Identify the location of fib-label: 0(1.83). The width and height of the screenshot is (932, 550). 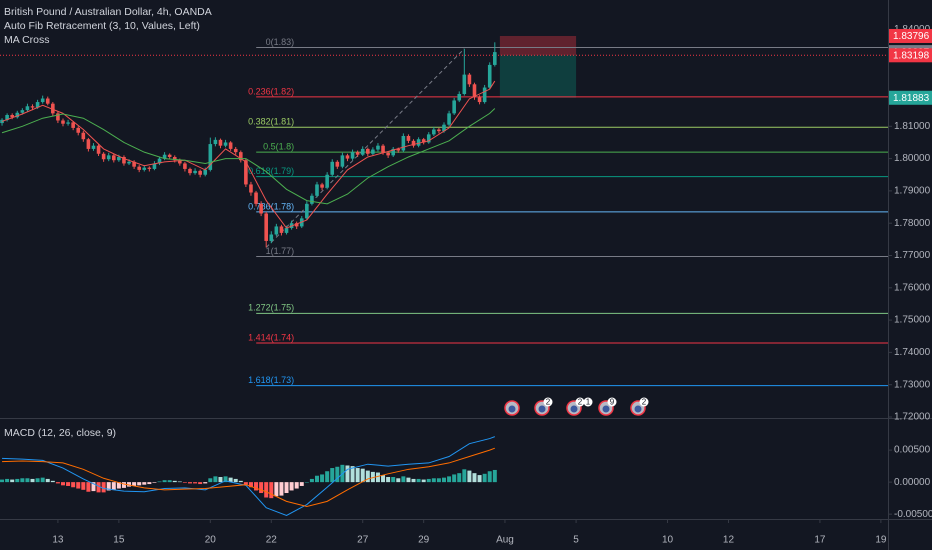
(280, 42).